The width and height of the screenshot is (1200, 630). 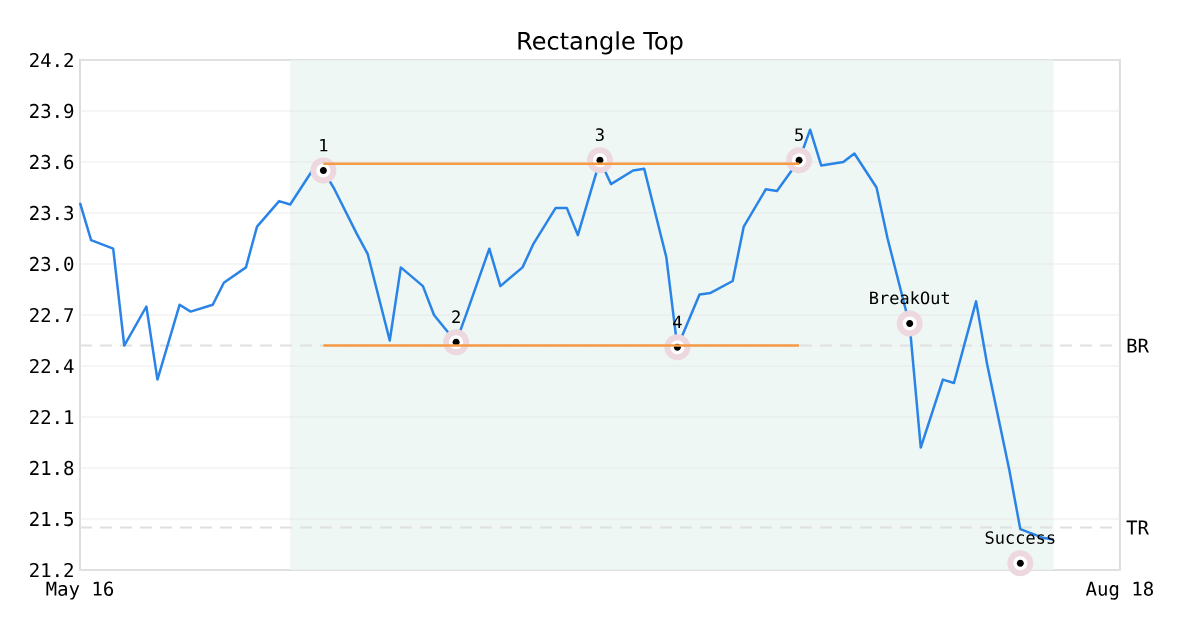 What do you see at coordinates (456, 316) in the screenshot?
I see `annotation: 2` at bounding box center [456, 316].